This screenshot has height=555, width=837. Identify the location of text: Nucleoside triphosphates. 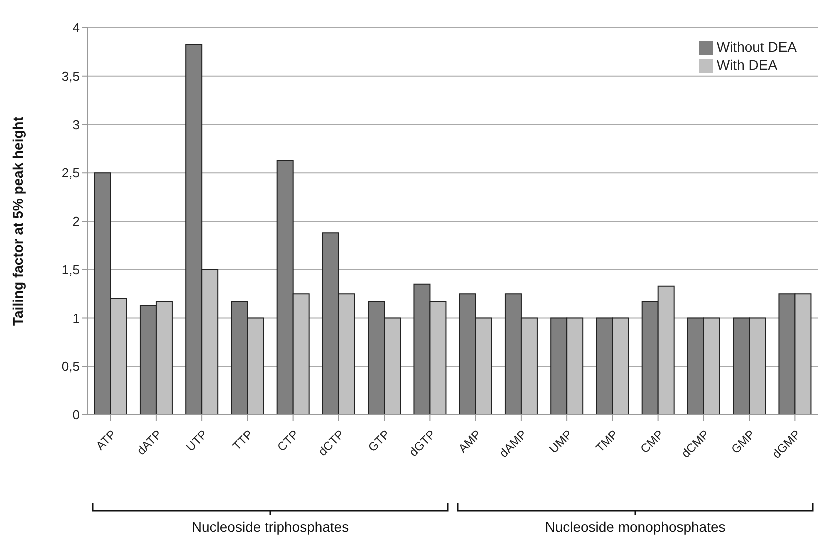
(270, 527).